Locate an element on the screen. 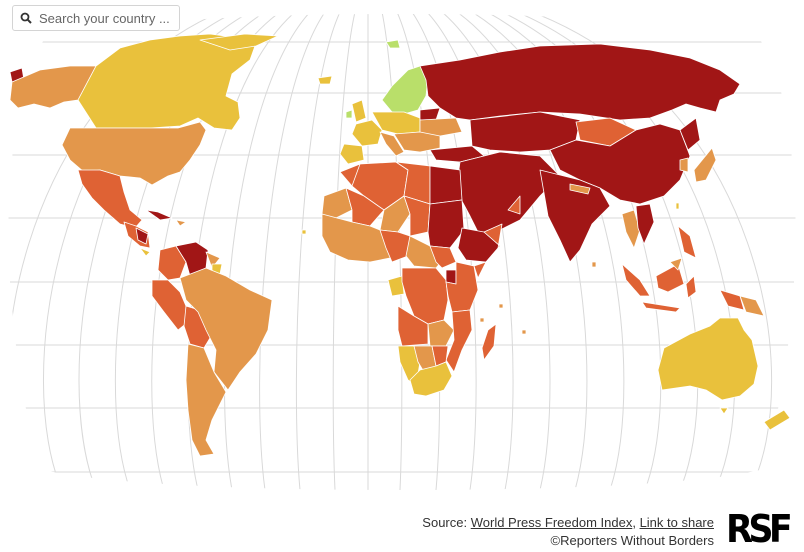  country-cuba is located at coordinates (159, 215).